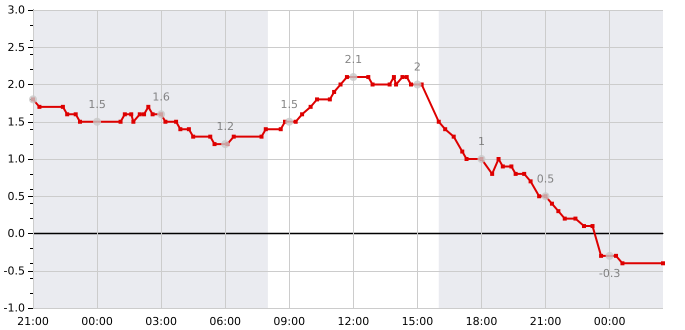  I want to click on y-tick-label: 0.5, so click(16, 196).